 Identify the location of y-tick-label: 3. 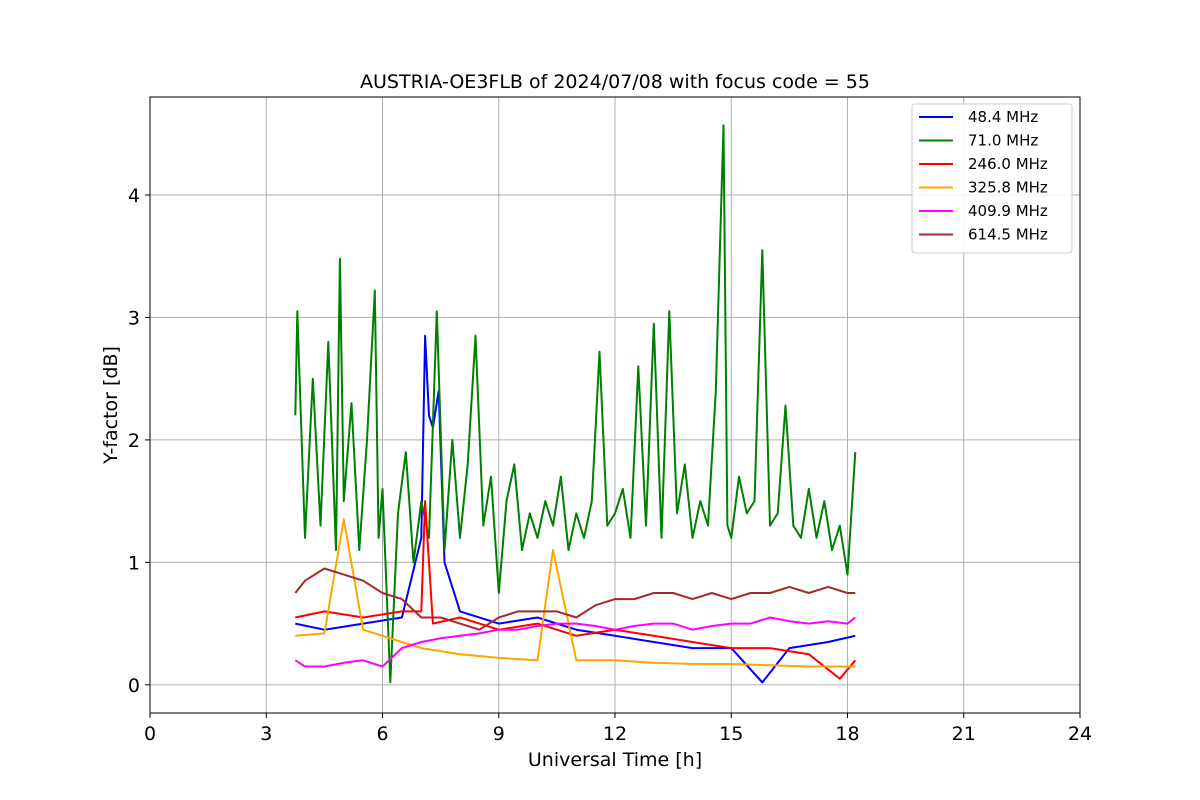
(134, 318).